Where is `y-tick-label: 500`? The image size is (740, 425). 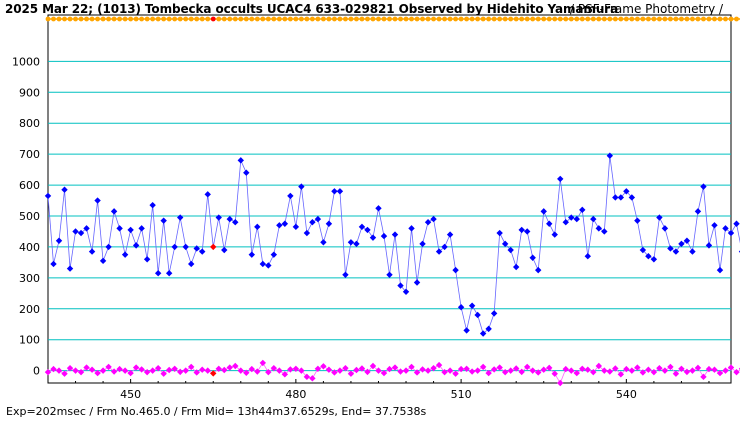 y-tick-label: 500 is located at coordinates (29, 216).